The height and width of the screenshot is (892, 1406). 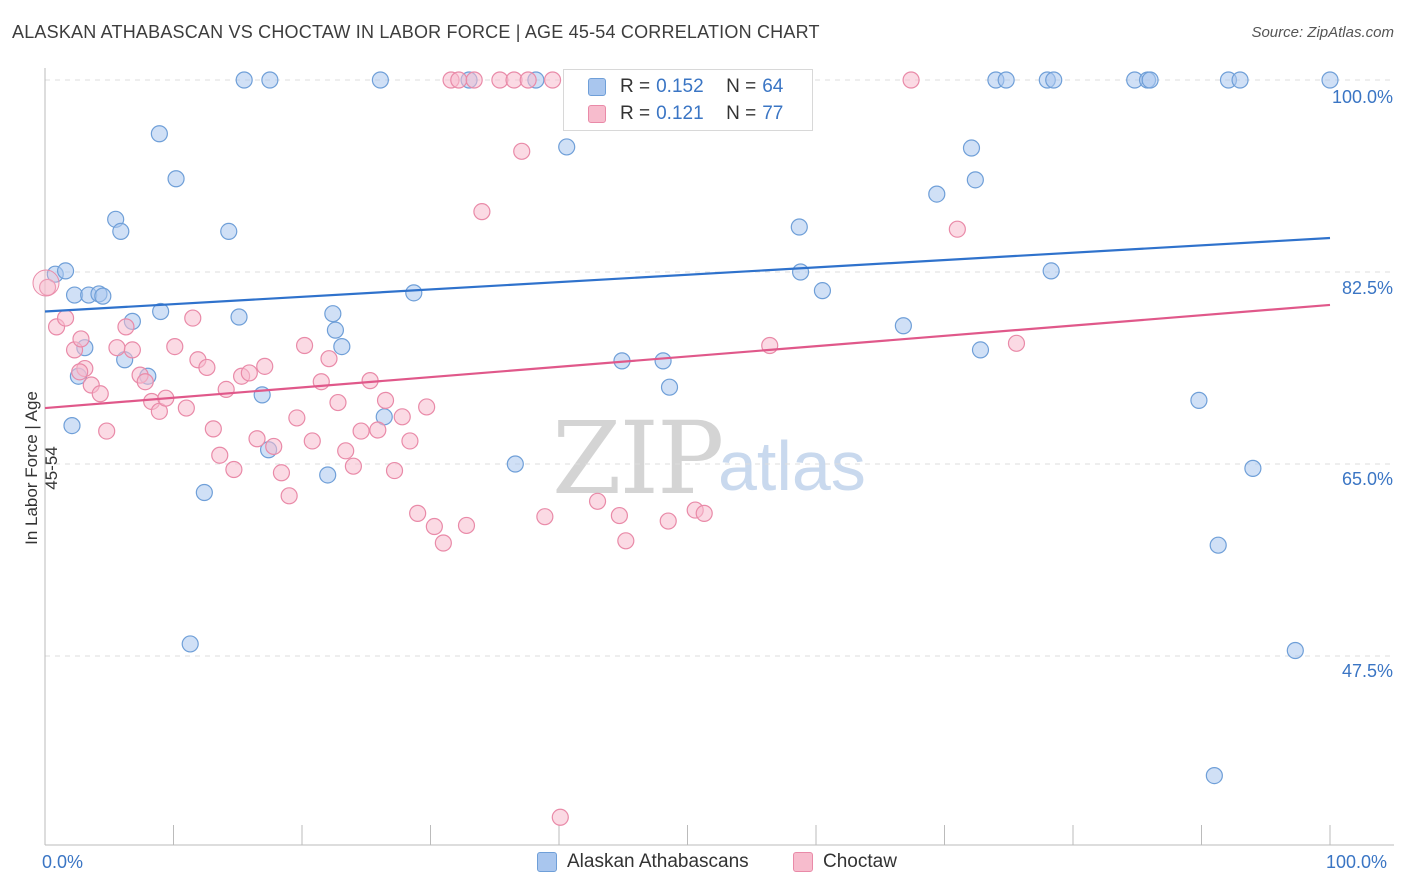 I want to click on legend-row-athabascan: R = 0.152 N = 64, so click(x=685, y=87).